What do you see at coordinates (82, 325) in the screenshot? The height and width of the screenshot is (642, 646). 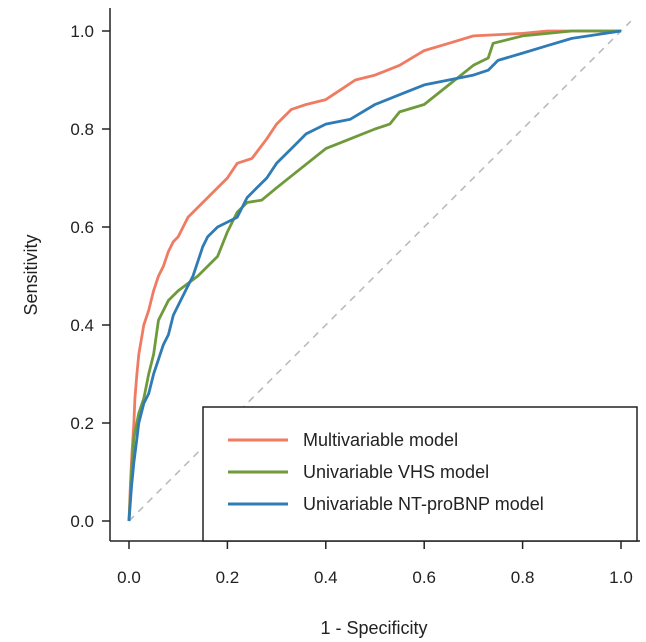 I see `y-tick-label: 0.4` at bounding box center [82, 325].